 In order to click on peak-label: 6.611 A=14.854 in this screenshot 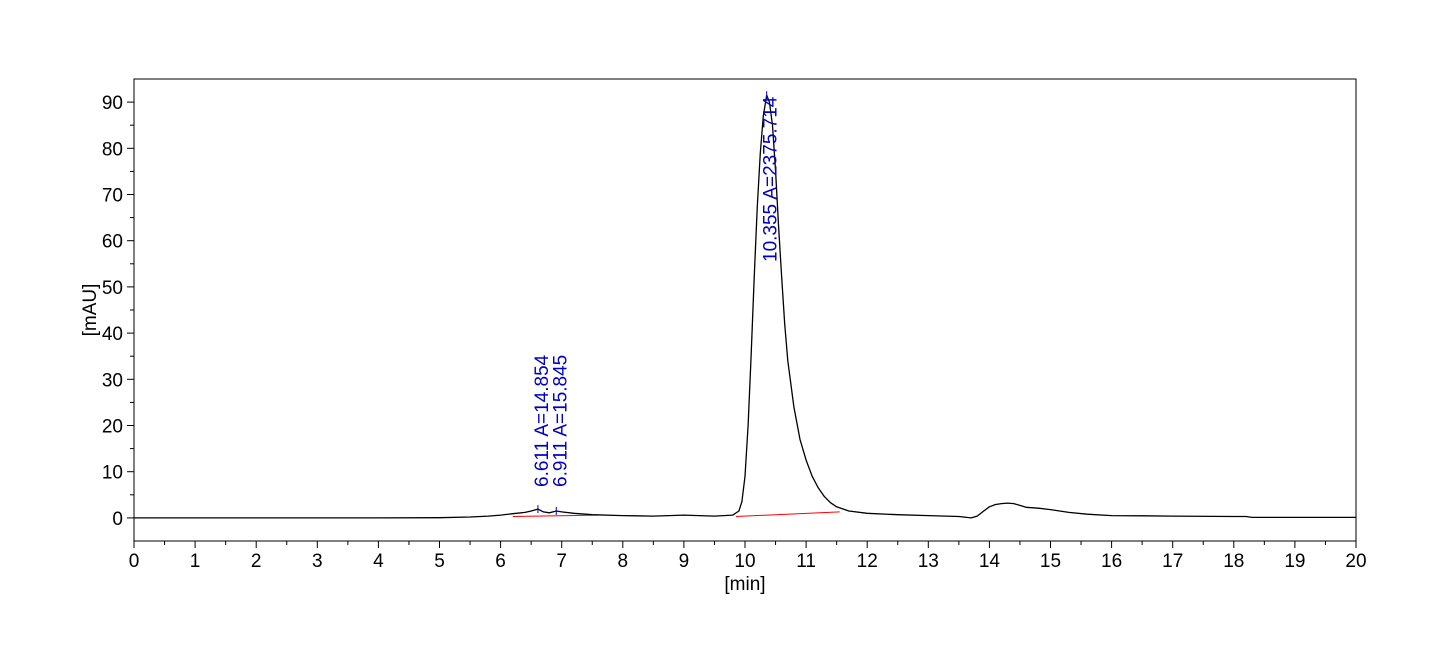, I will do `click(542, 420)`.